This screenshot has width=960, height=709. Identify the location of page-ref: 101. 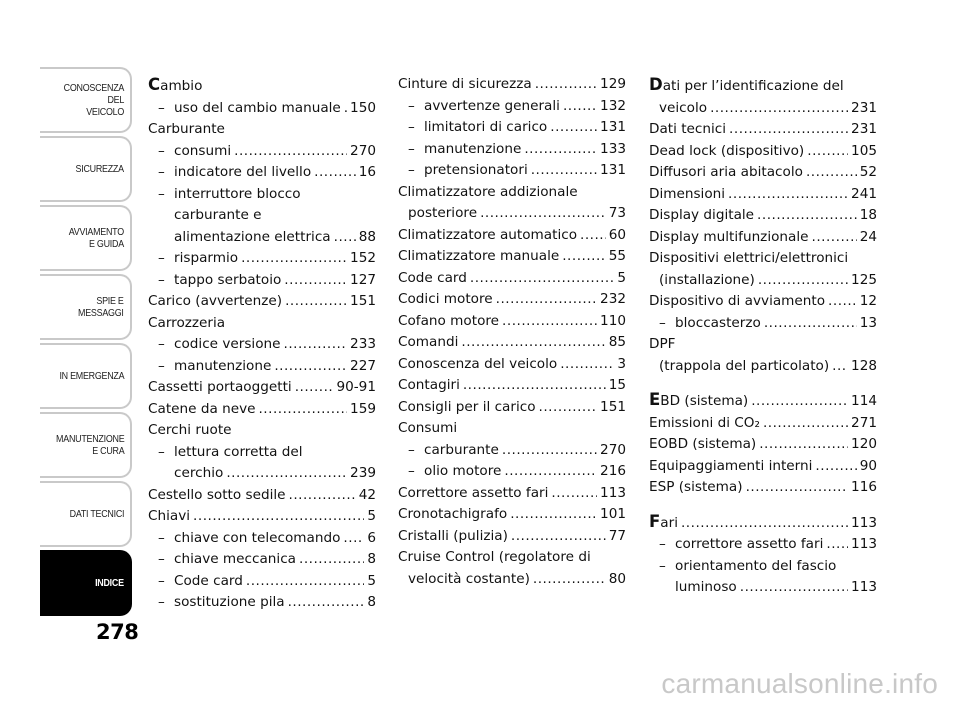
(613, 514).